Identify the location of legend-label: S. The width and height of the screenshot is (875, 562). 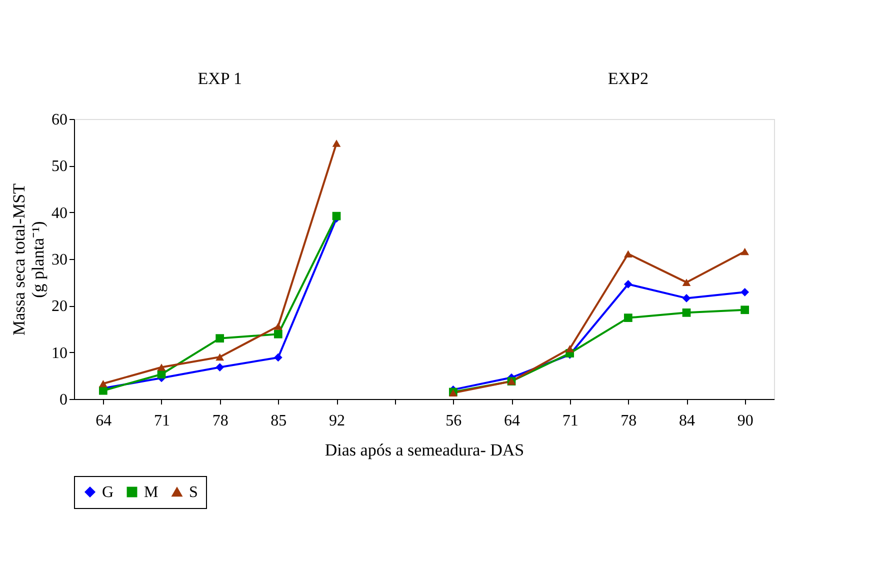
(193, 492).